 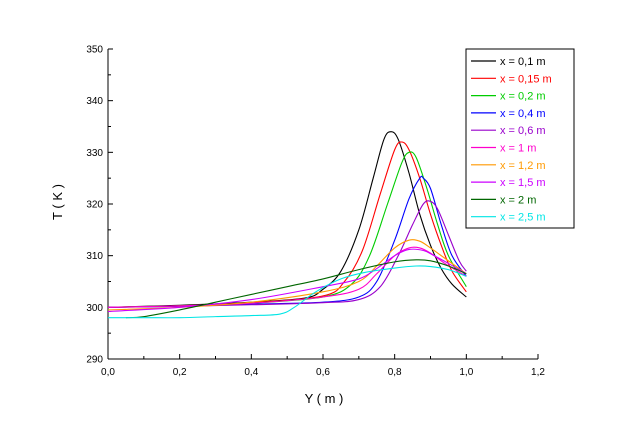 What do you see at coordinates (251, 372) in the screenshot?
I see `x-tick-label: 0,4` at bounding box center [251, 372].